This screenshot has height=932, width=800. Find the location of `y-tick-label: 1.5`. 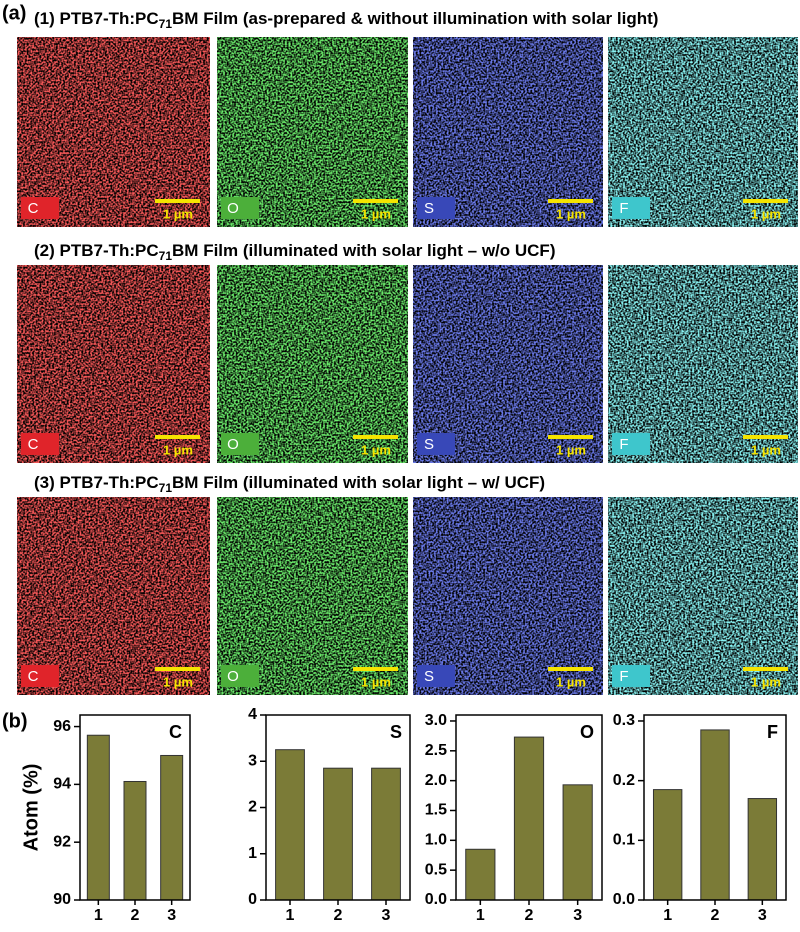

y-tick-label: 1.5 is located at coordinates (436, 810).